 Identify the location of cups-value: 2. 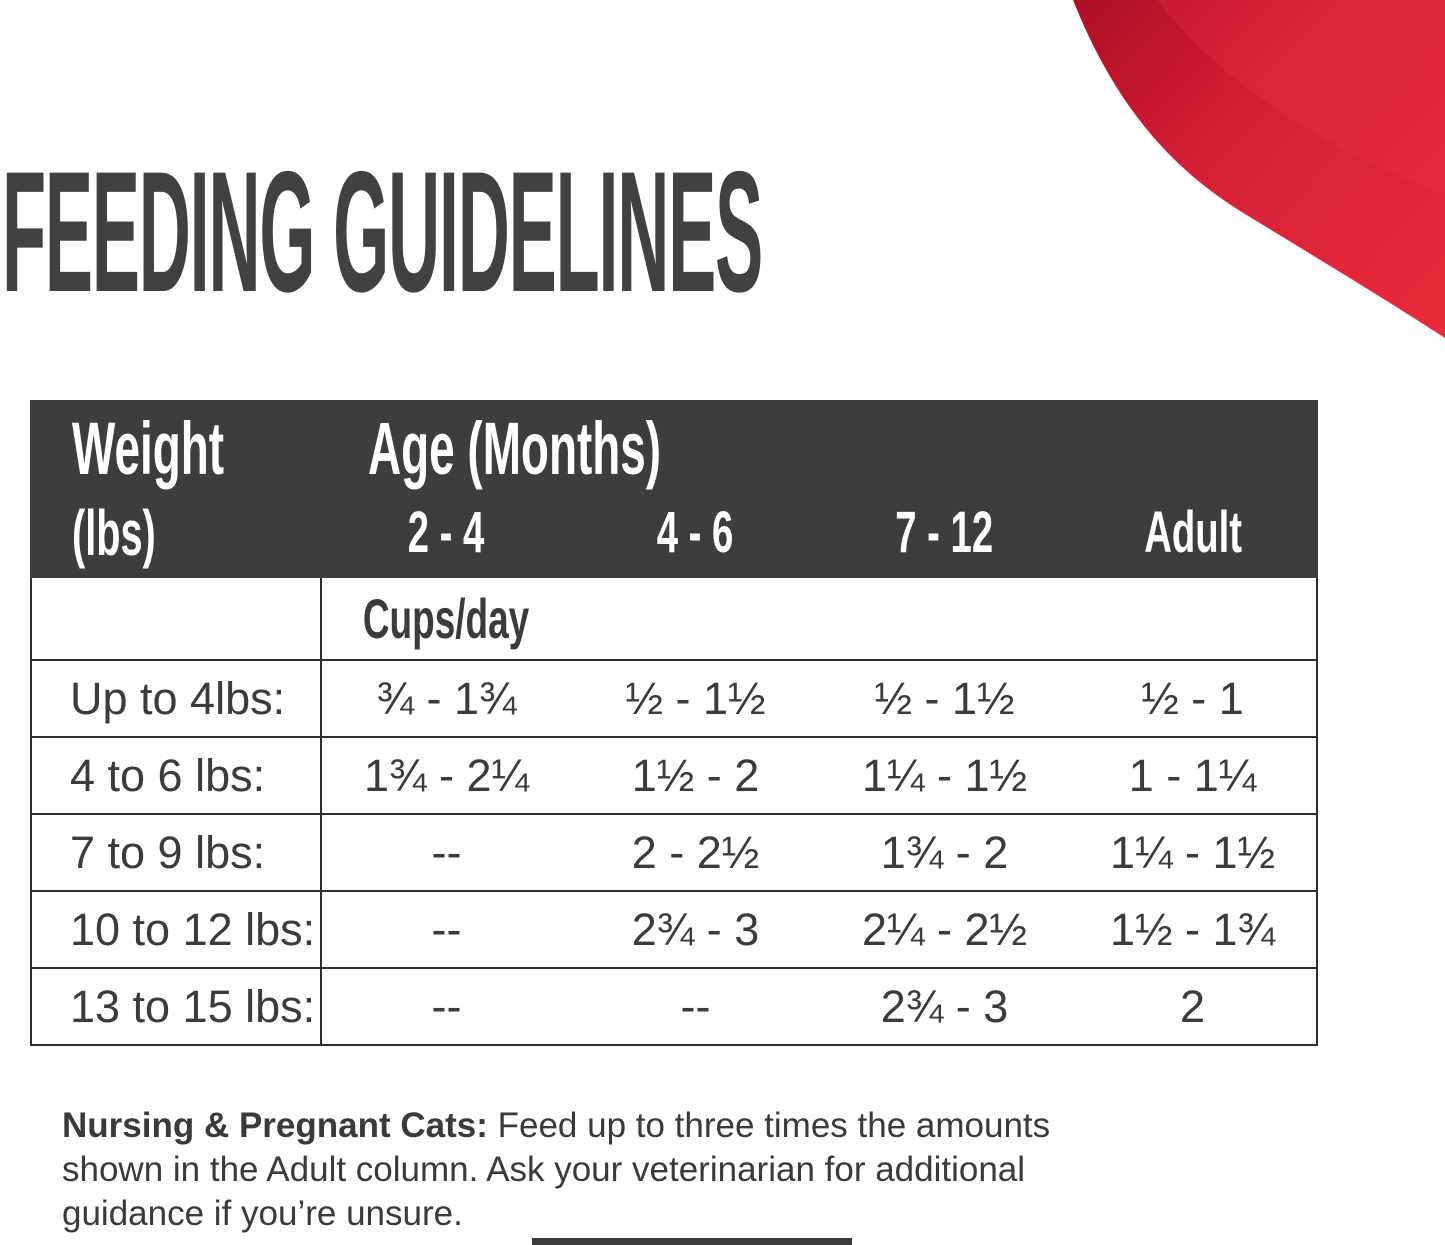
(1192, 1006).